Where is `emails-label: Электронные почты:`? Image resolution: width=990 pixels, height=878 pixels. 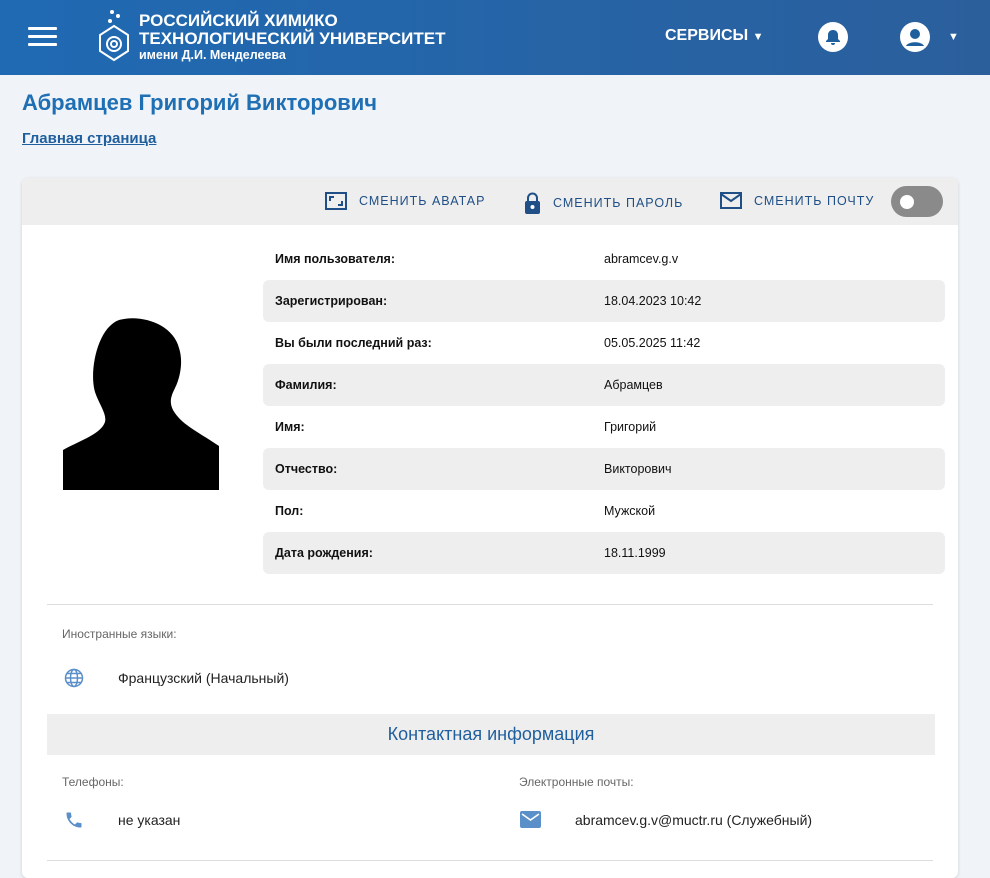 emails-label: Электронные почты: is located at coordinates (576, 782).